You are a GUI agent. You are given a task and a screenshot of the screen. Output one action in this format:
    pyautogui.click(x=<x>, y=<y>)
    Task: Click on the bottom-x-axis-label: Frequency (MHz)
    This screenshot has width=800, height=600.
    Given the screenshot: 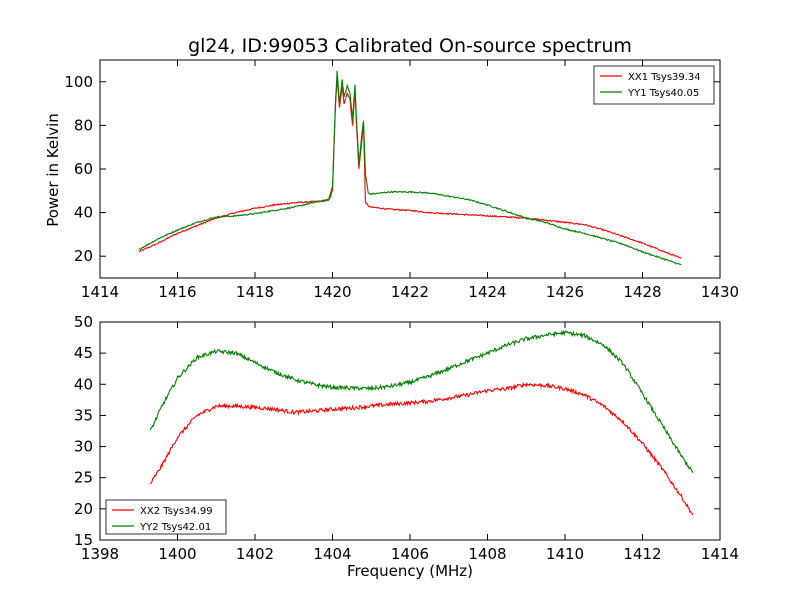 What is the action you would take?
    pyautogui.click(x=410, y=571)
    